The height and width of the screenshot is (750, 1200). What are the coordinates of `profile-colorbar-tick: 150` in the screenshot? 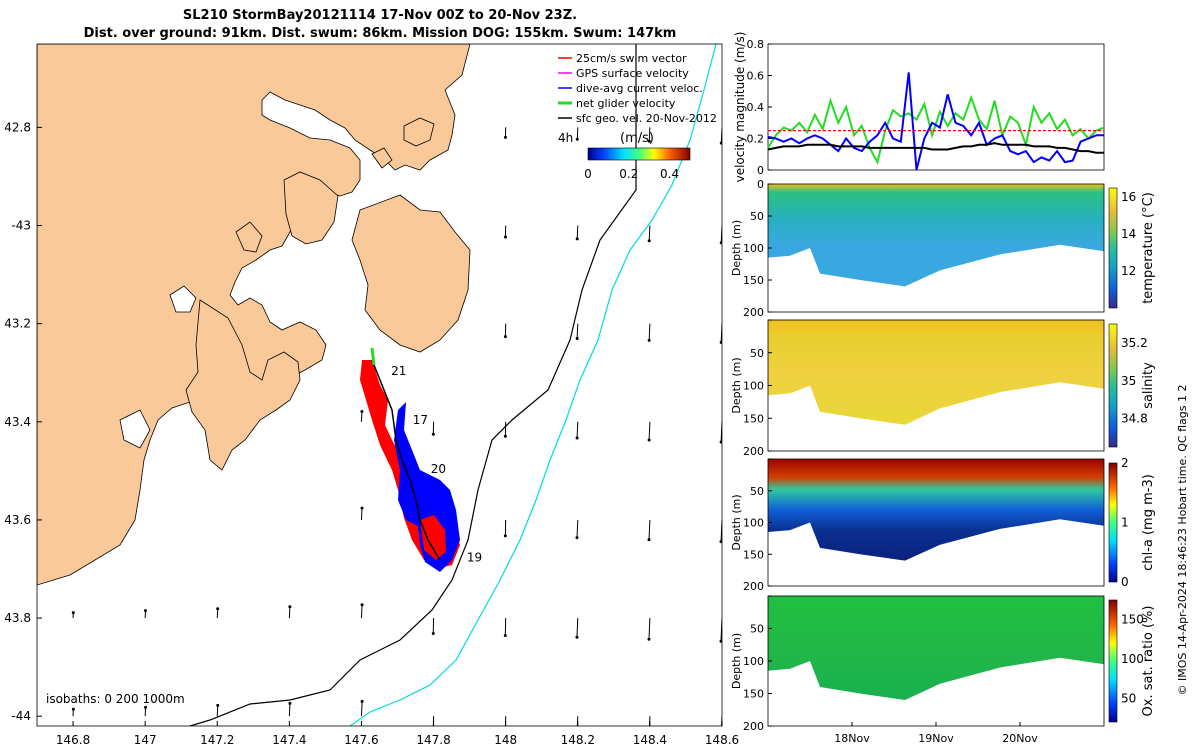 It's located at (1132, 620).